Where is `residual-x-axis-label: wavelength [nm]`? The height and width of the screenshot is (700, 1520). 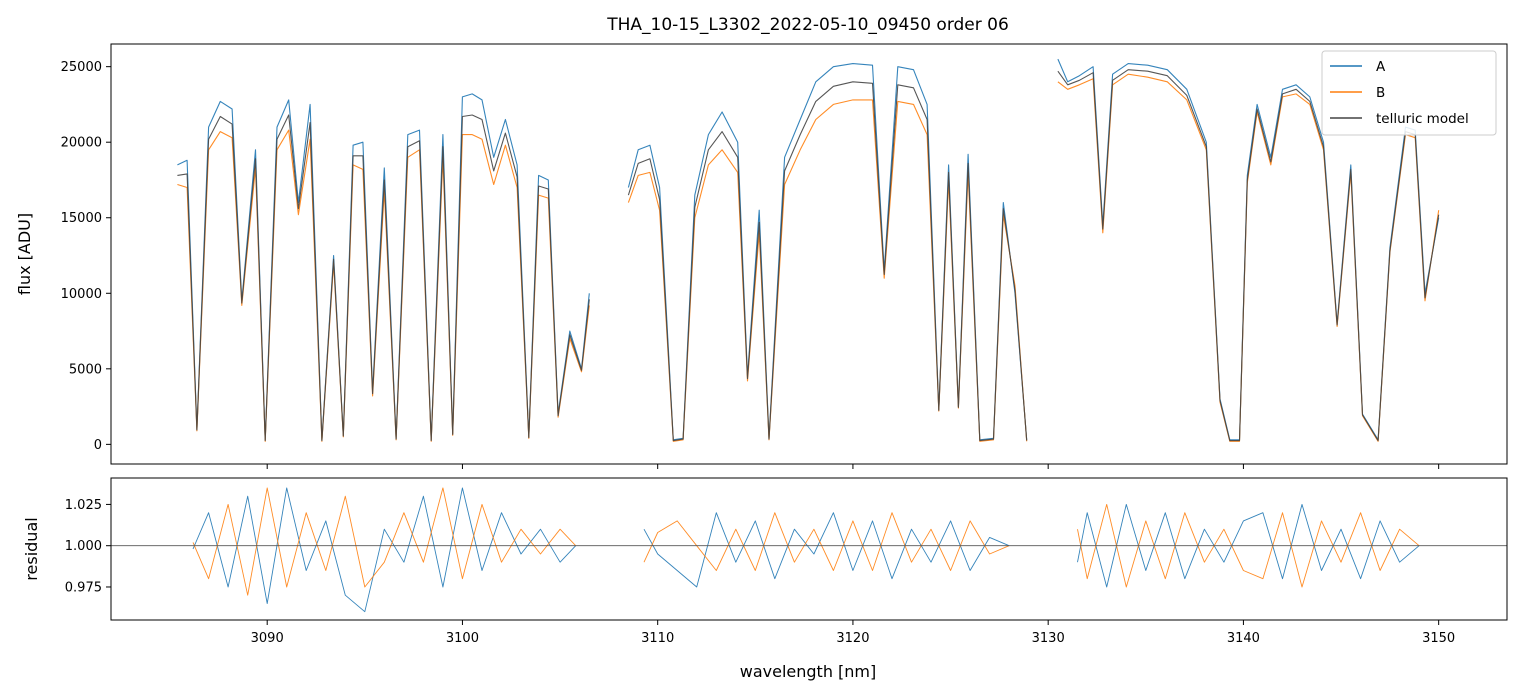 residual-x-axis-label: wavelength [nm] is located at coordinates (808, 671).